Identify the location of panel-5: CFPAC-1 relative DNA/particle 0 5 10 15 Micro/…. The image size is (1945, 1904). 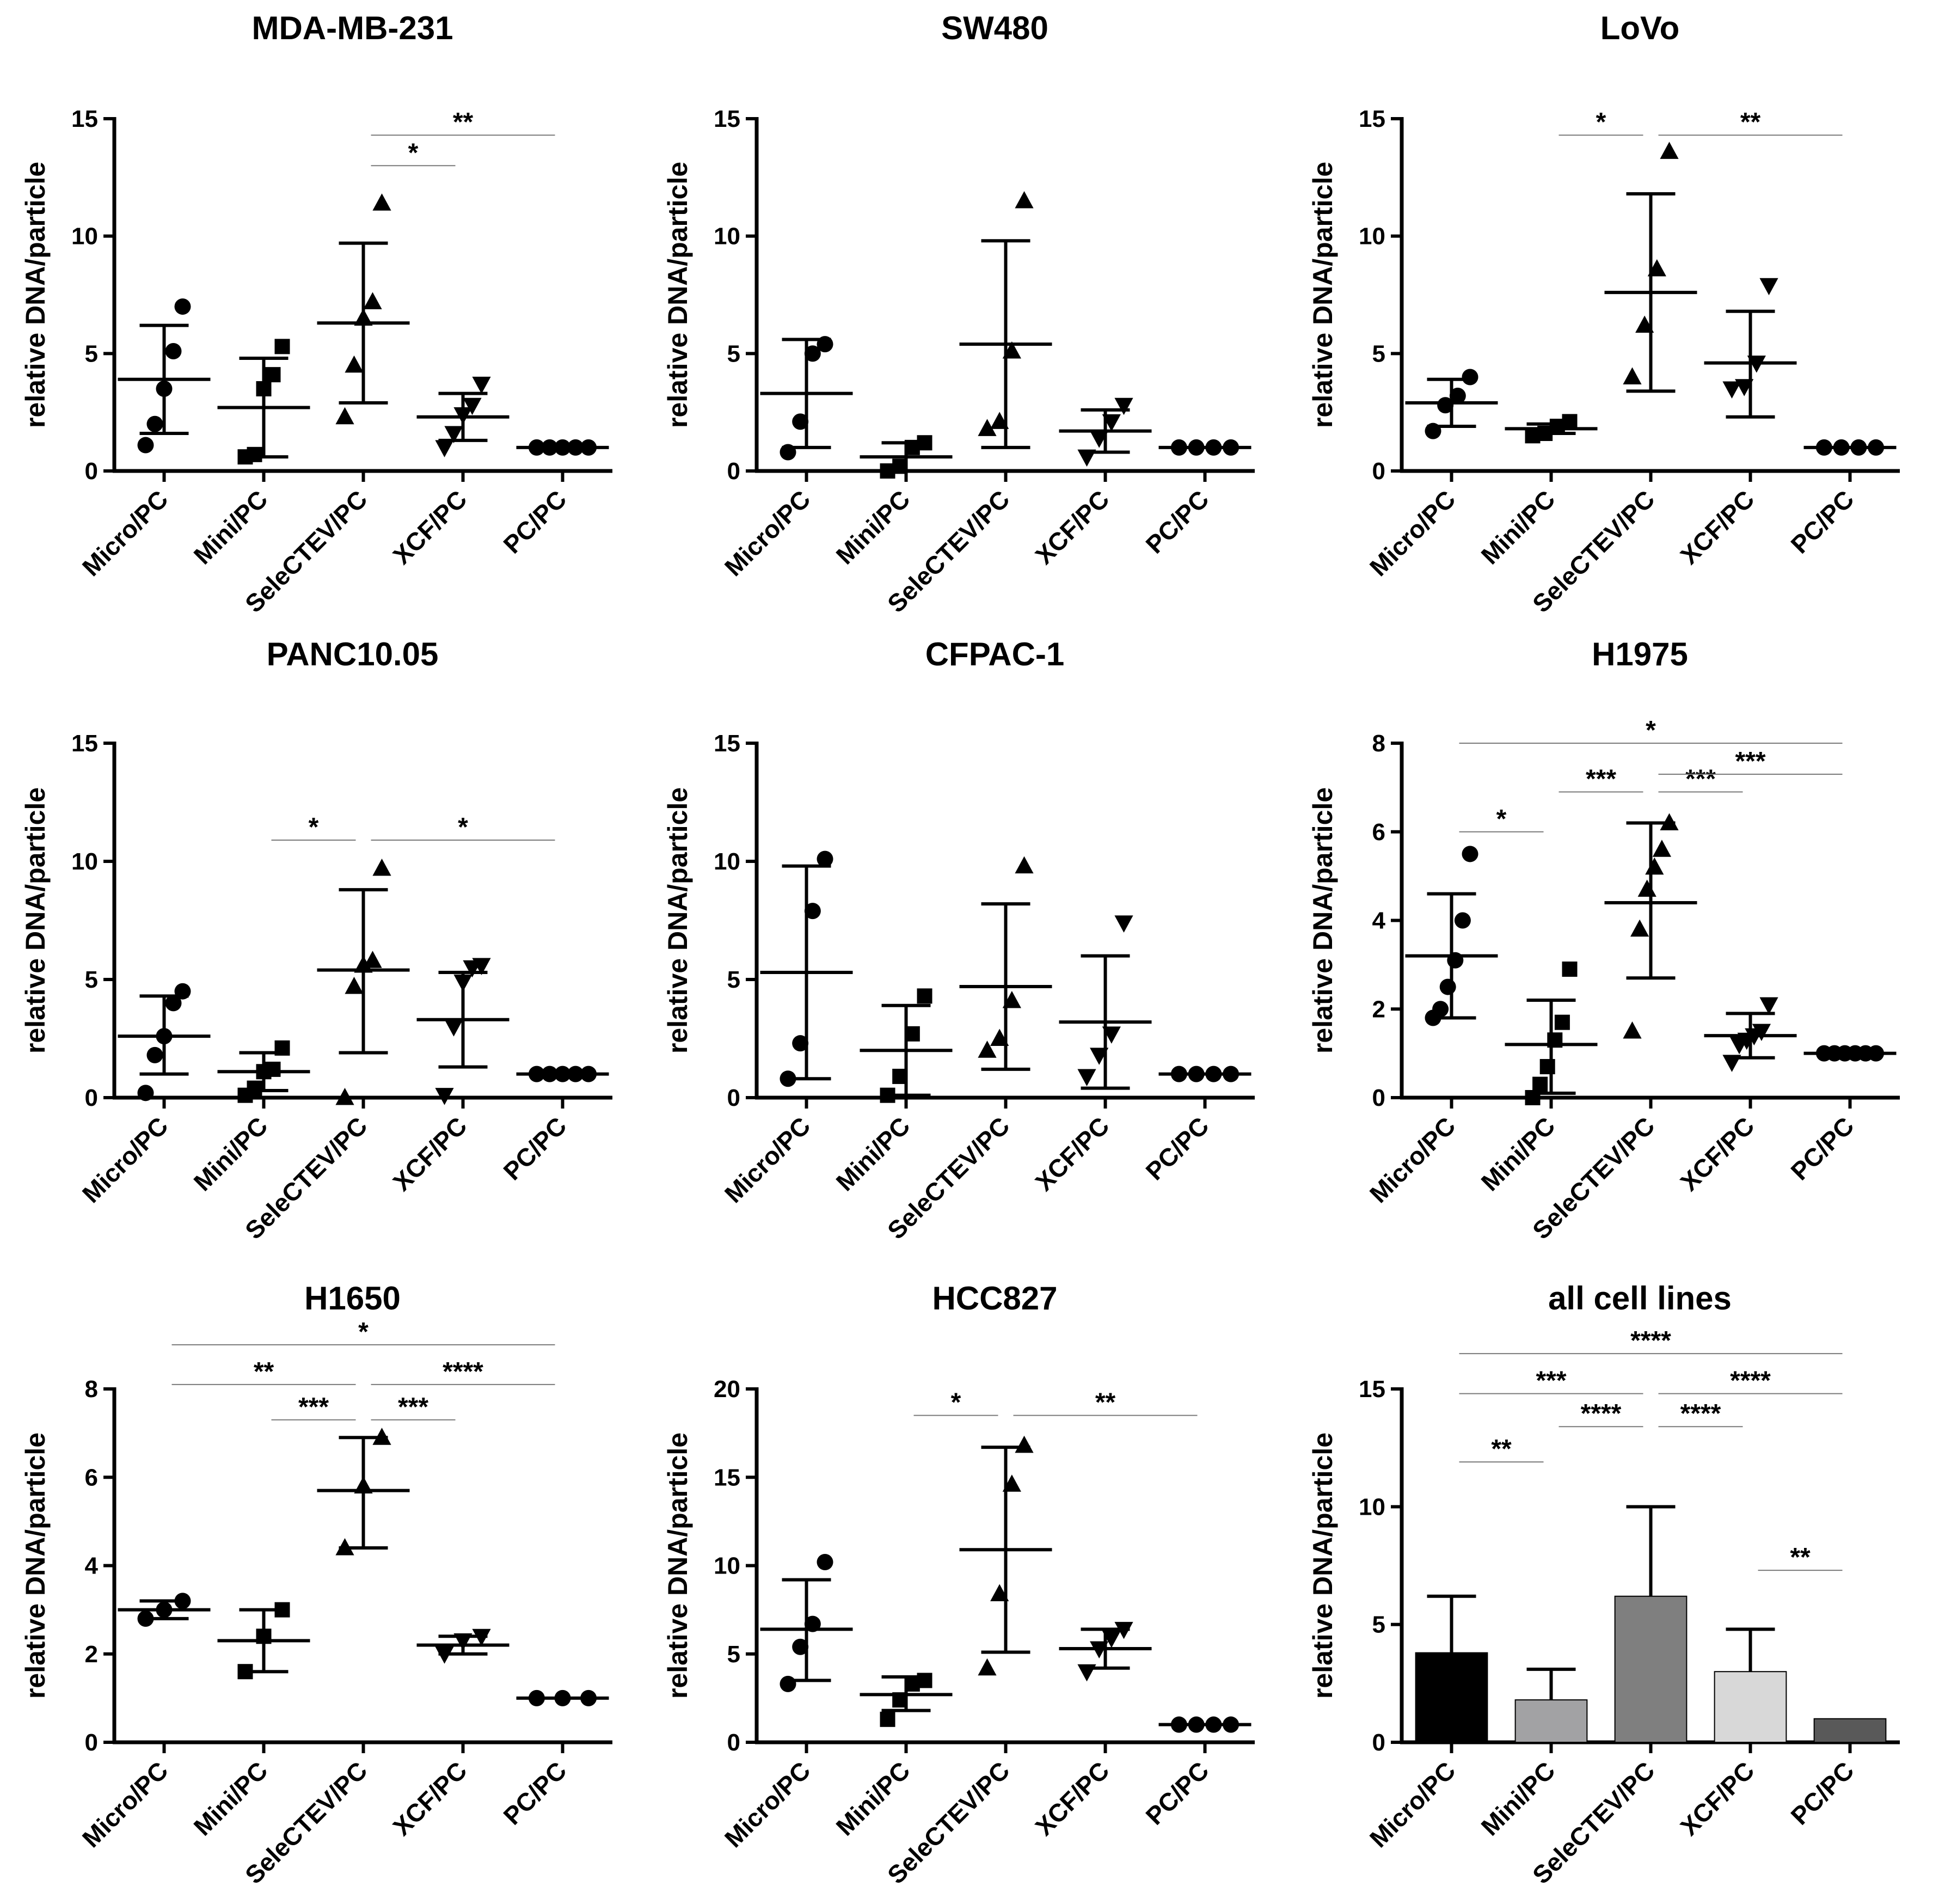
(958, 941).